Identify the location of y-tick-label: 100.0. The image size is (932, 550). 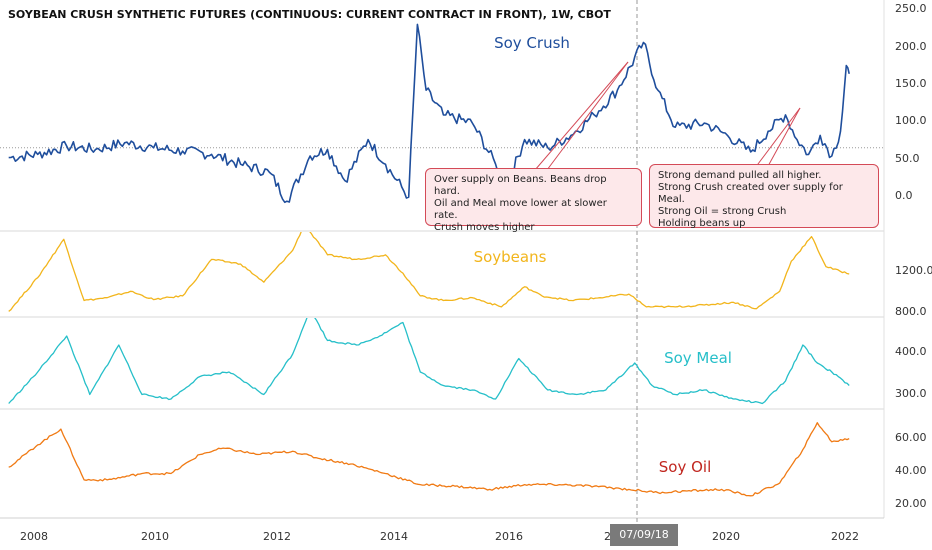
(911, 120).